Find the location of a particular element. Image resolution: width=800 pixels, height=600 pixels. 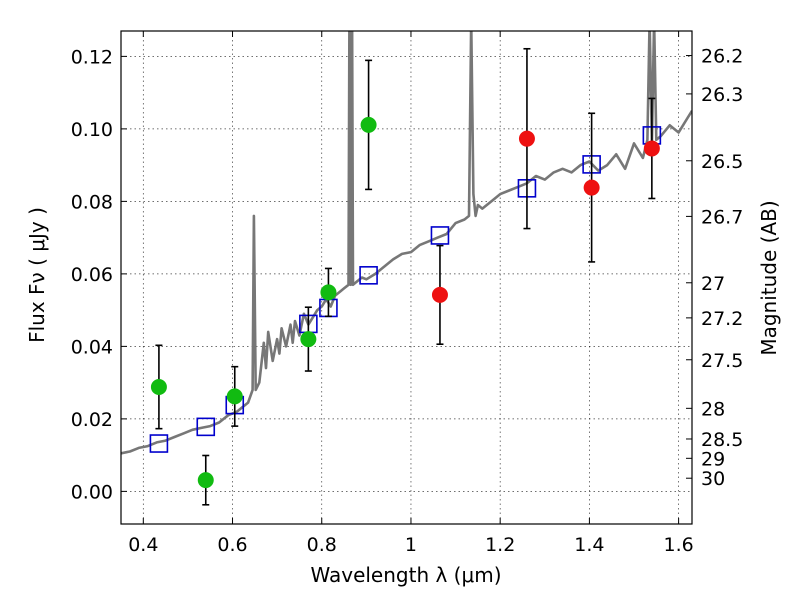

y2-axis-label: Magnitude (AB) is located at coordinates (769, 277).